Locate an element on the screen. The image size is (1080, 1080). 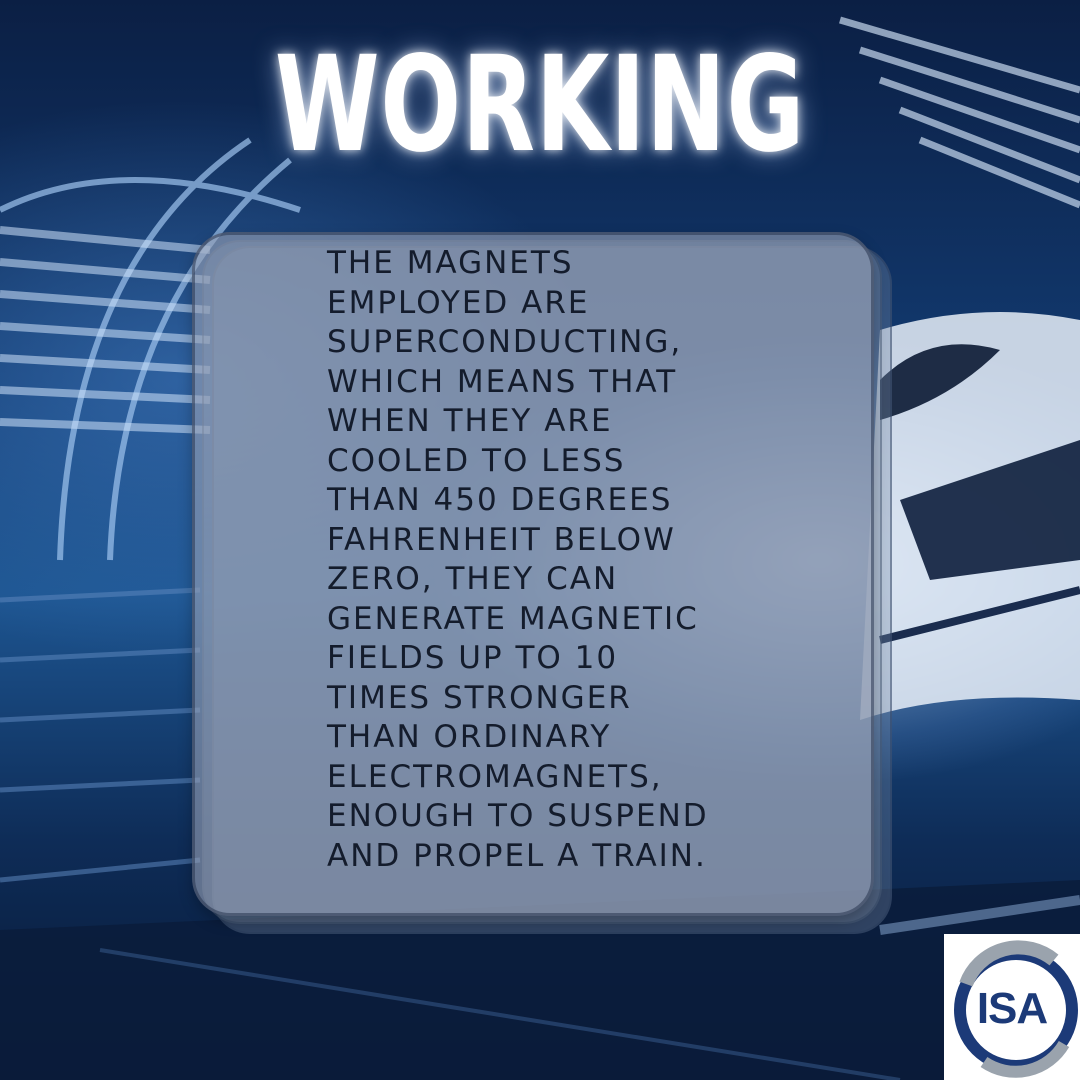
isa-logo-icon is located at coordinates (1016, 1009).